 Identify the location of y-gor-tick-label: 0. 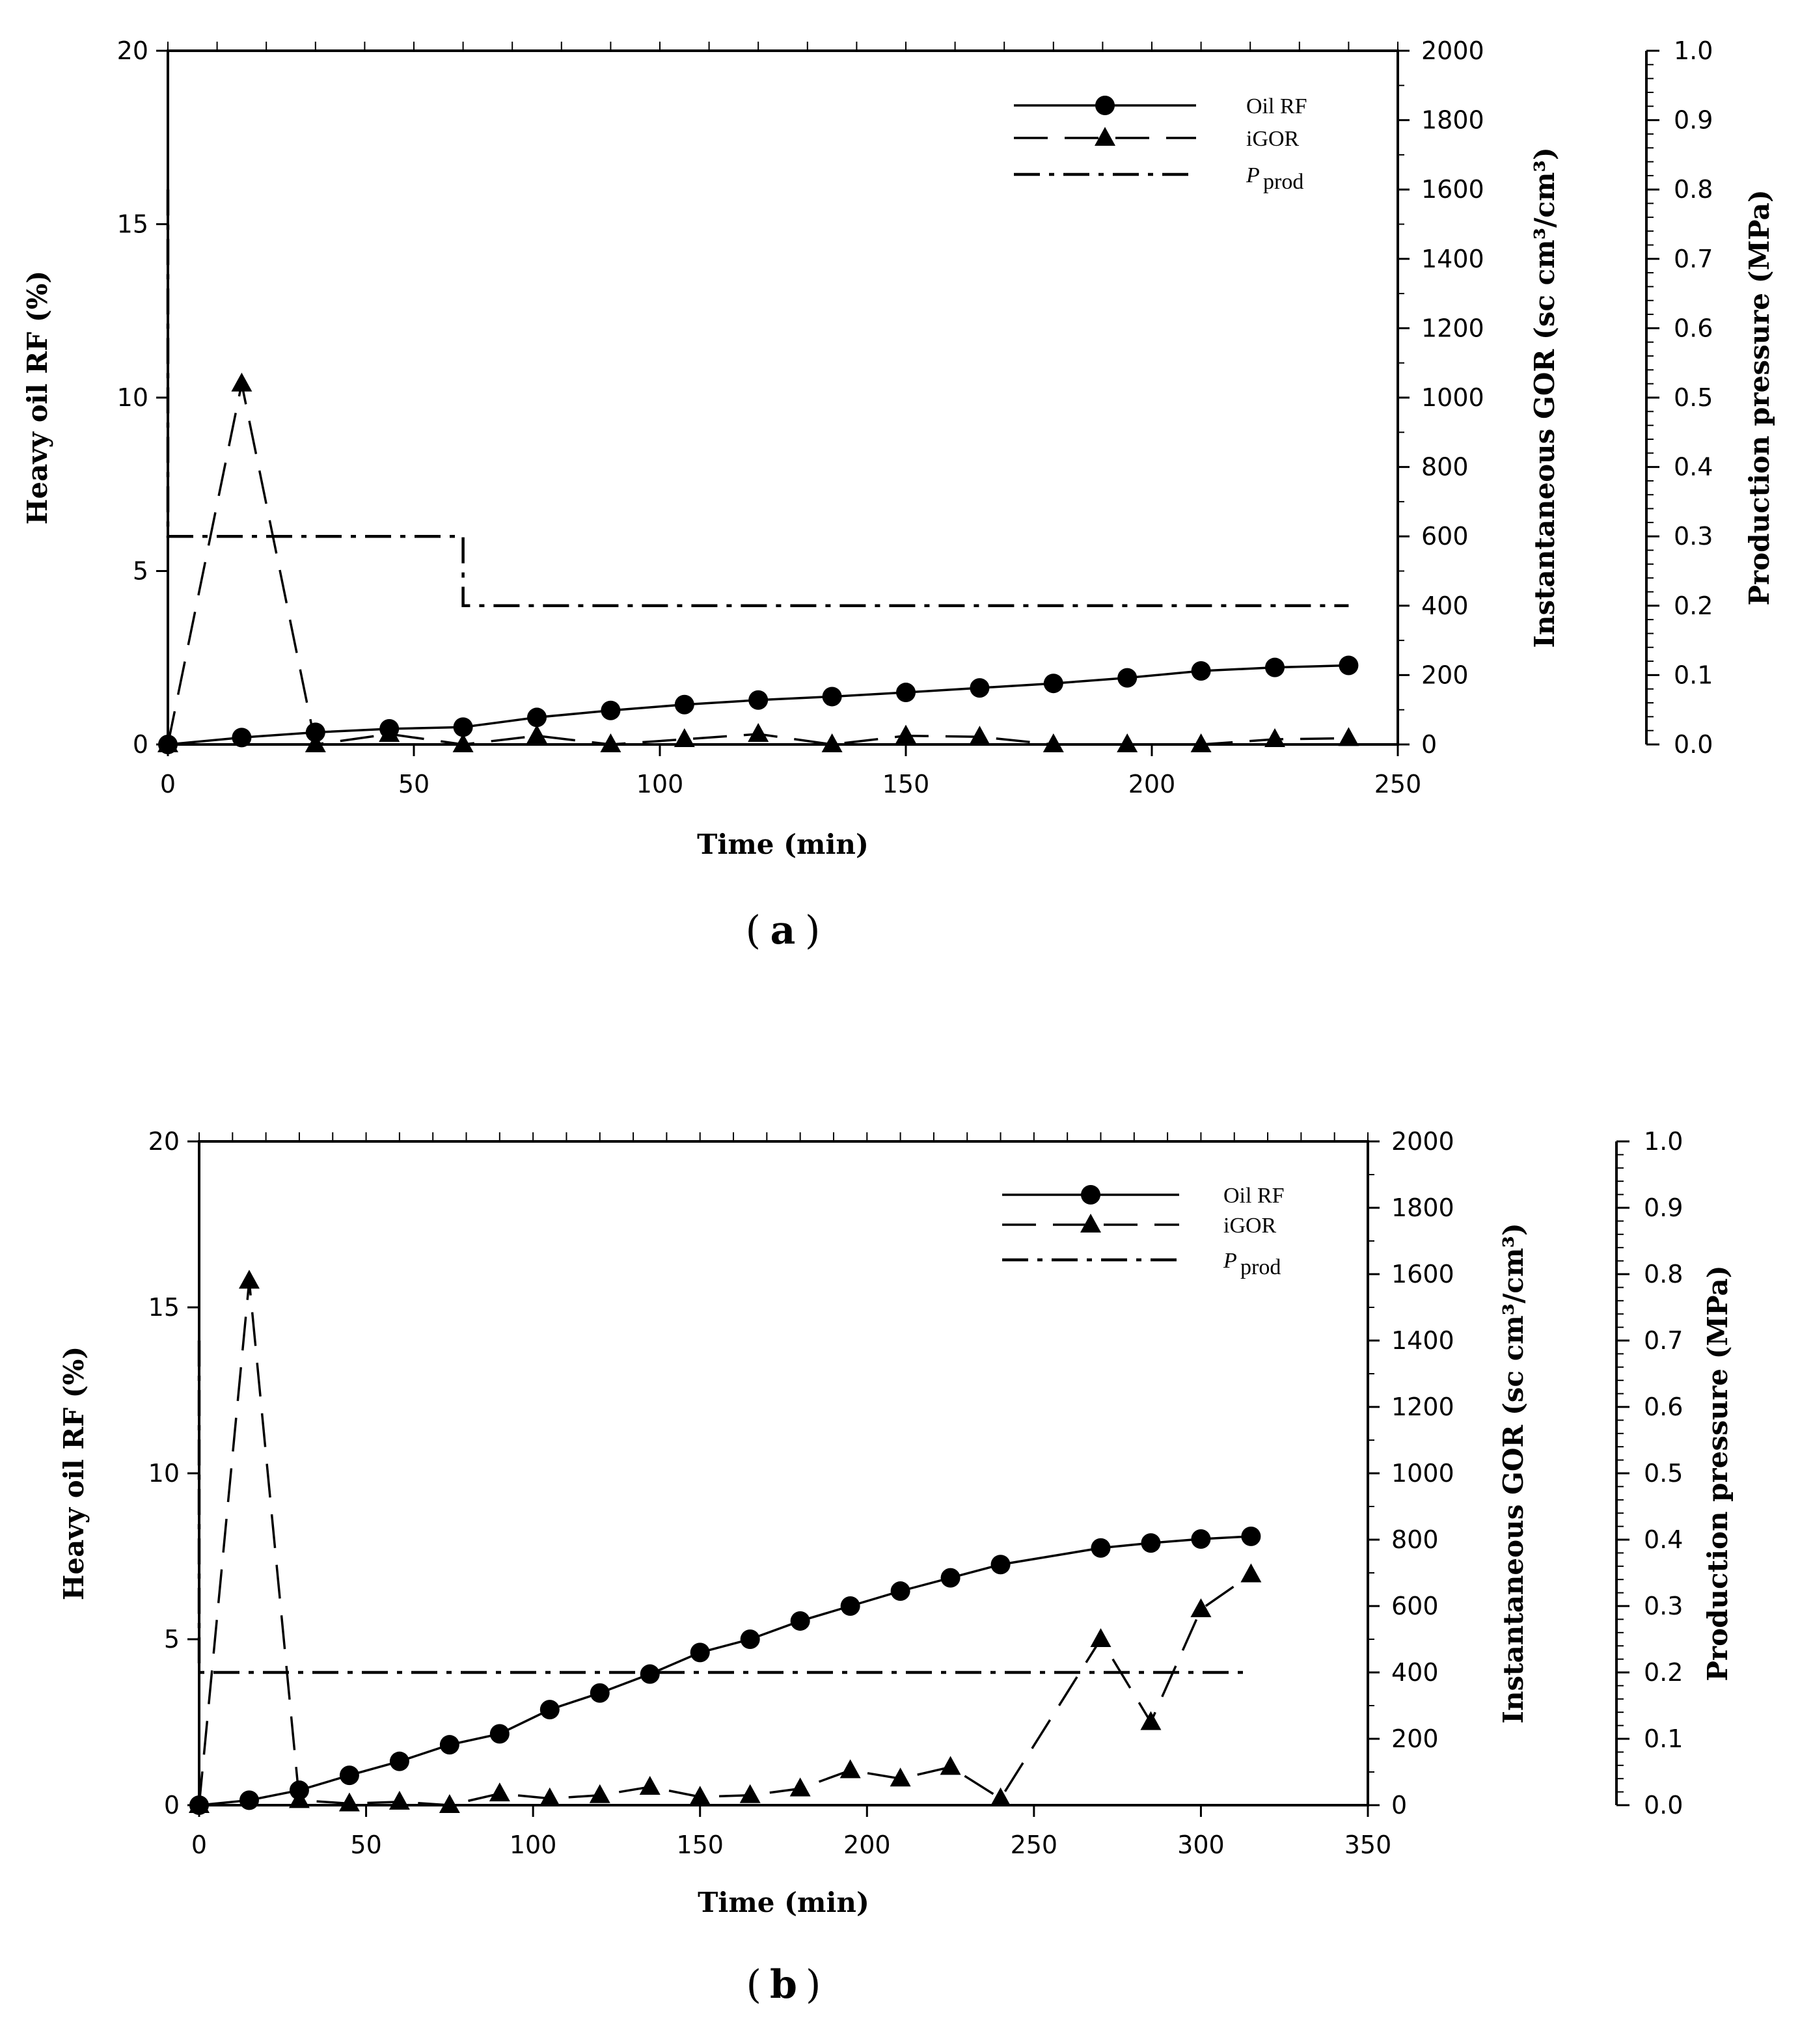
(1399, 1805).